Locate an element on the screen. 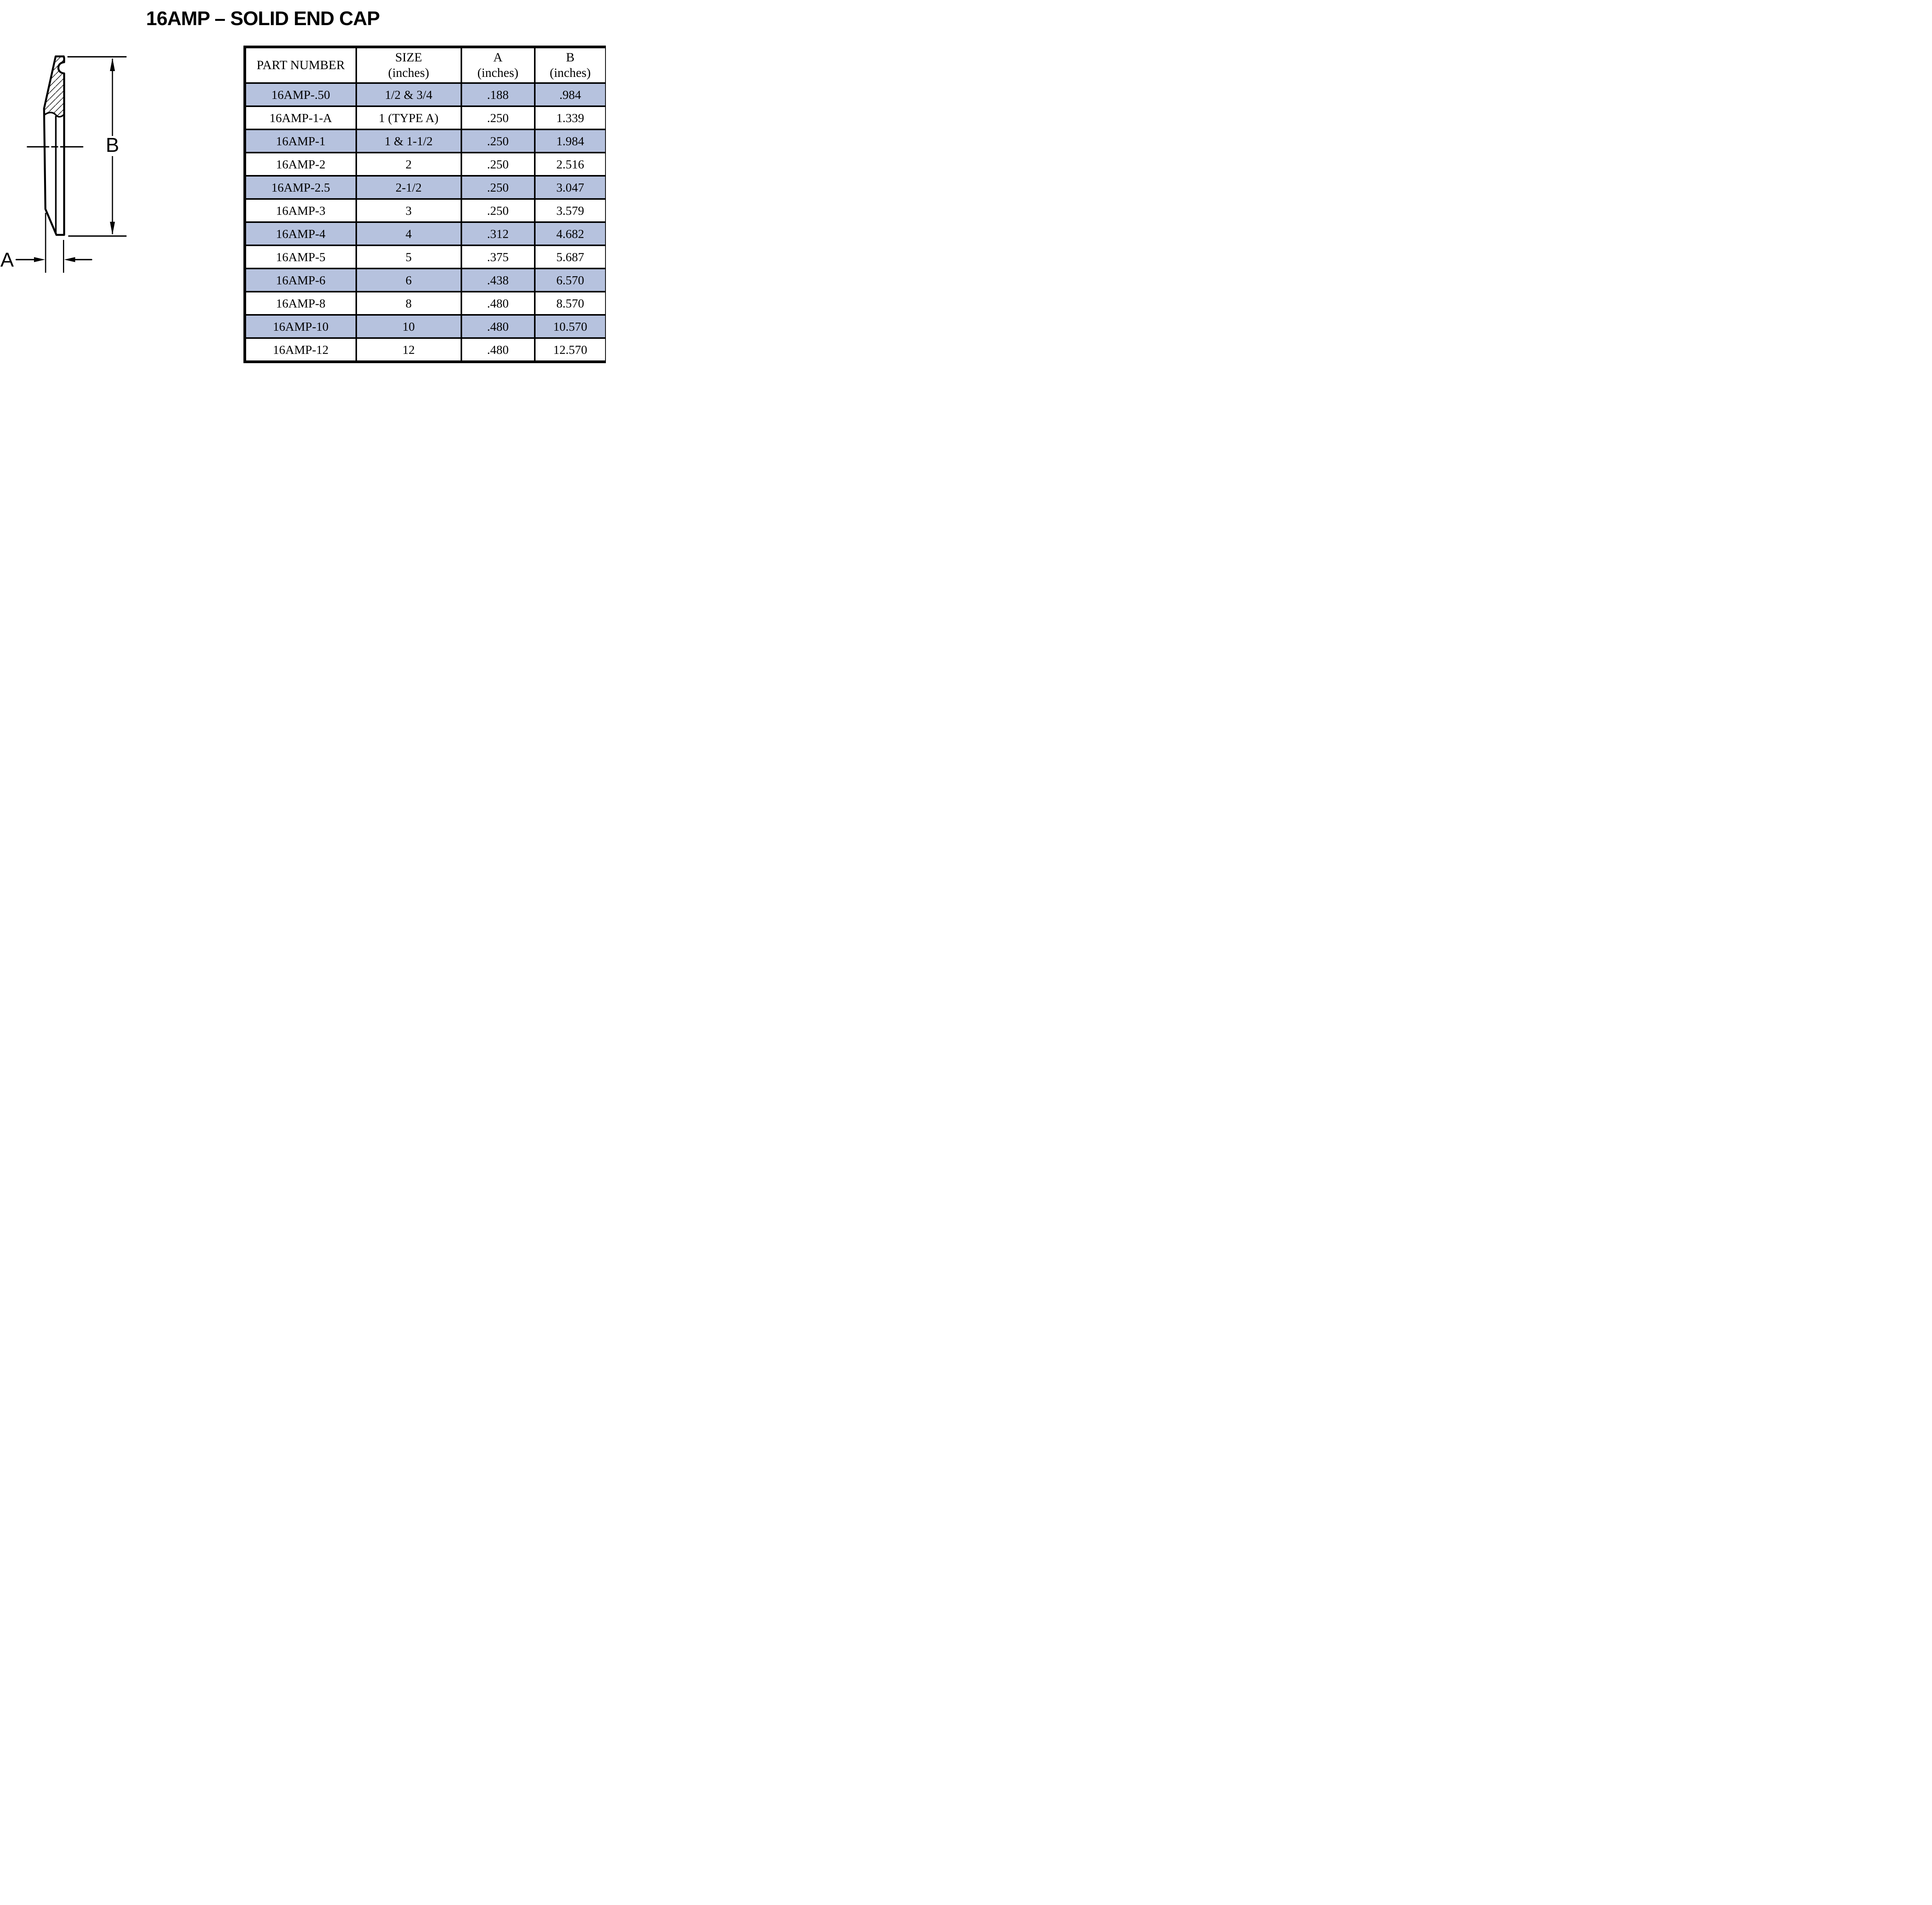  table-cell: 1.339 is located at coordinates (570, 117).